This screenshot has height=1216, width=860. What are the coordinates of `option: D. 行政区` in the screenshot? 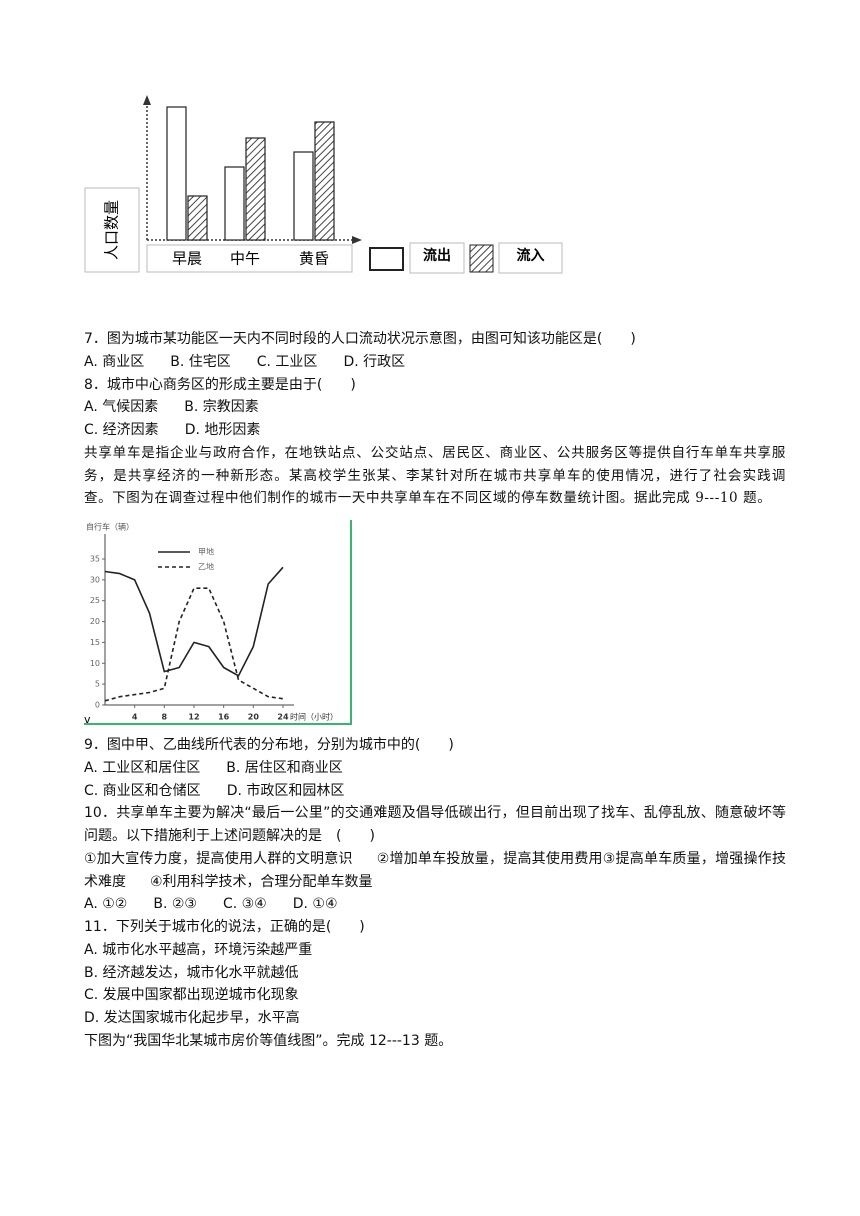 It's located at (374, 361).